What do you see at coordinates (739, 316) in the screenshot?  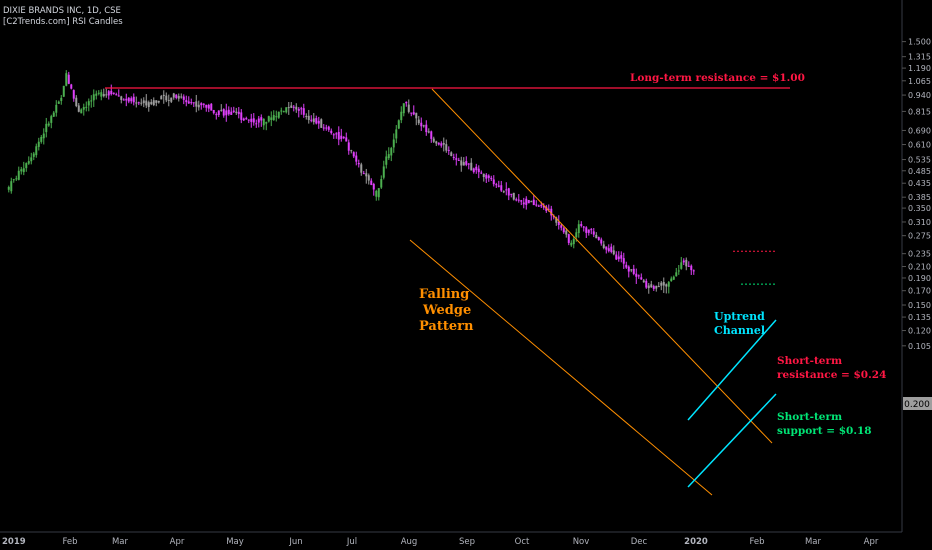 I see `uptrend-channel-label-line1: Uptrend` at bounding box center [739, 316].